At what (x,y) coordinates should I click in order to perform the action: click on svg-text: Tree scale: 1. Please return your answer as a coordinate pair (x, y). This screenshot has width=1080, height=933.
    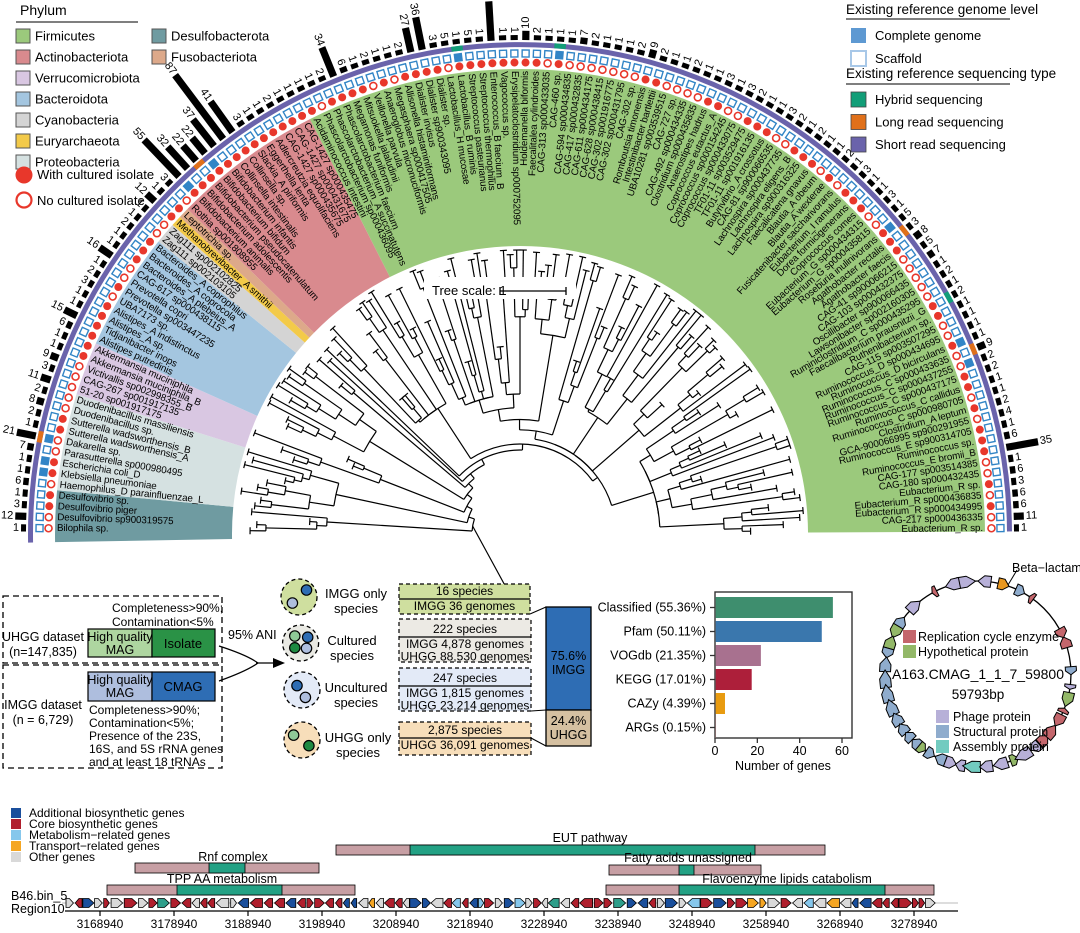
    Looking at the image, I should click on (469, 290).